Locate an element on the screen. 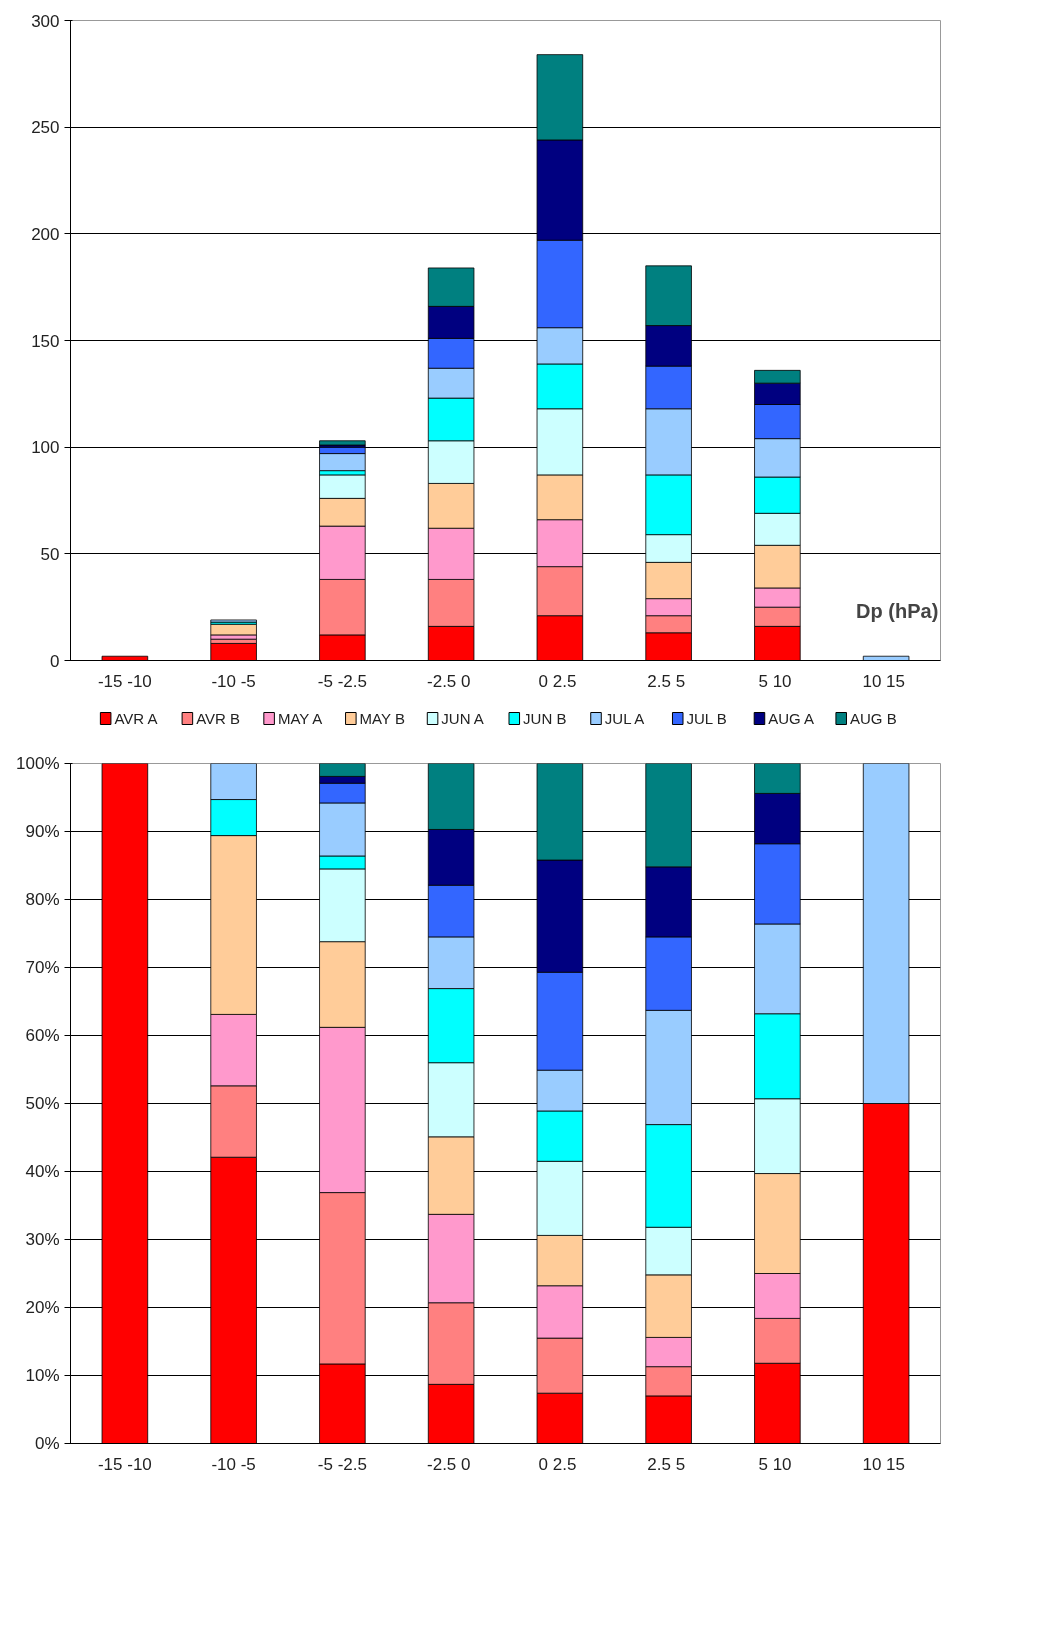 This screenshot has height=1631, width=1046. y-tick-label: 20% is located at coordinates (42, 1307).